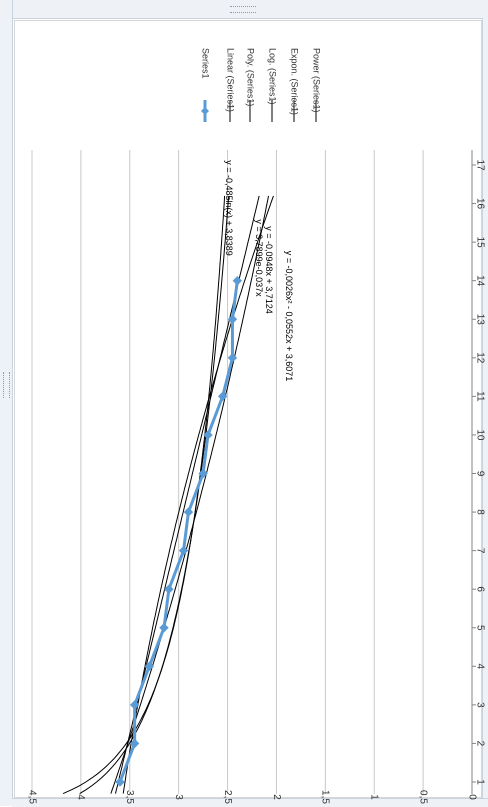 Image resolution: width=488 pixels, height=807 pixels. I want to click on category-tick-label: 11, so click(479, 396).